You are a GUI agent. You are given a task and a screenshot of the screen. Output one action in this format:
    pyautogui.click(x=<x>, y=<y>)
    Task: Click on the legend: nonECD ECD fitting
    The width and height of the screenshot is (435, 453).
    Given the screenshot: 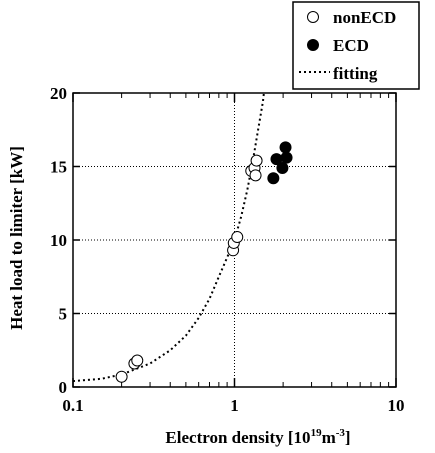 What is the action you would take?
    pyautogui.click(x=356, y=45)
    